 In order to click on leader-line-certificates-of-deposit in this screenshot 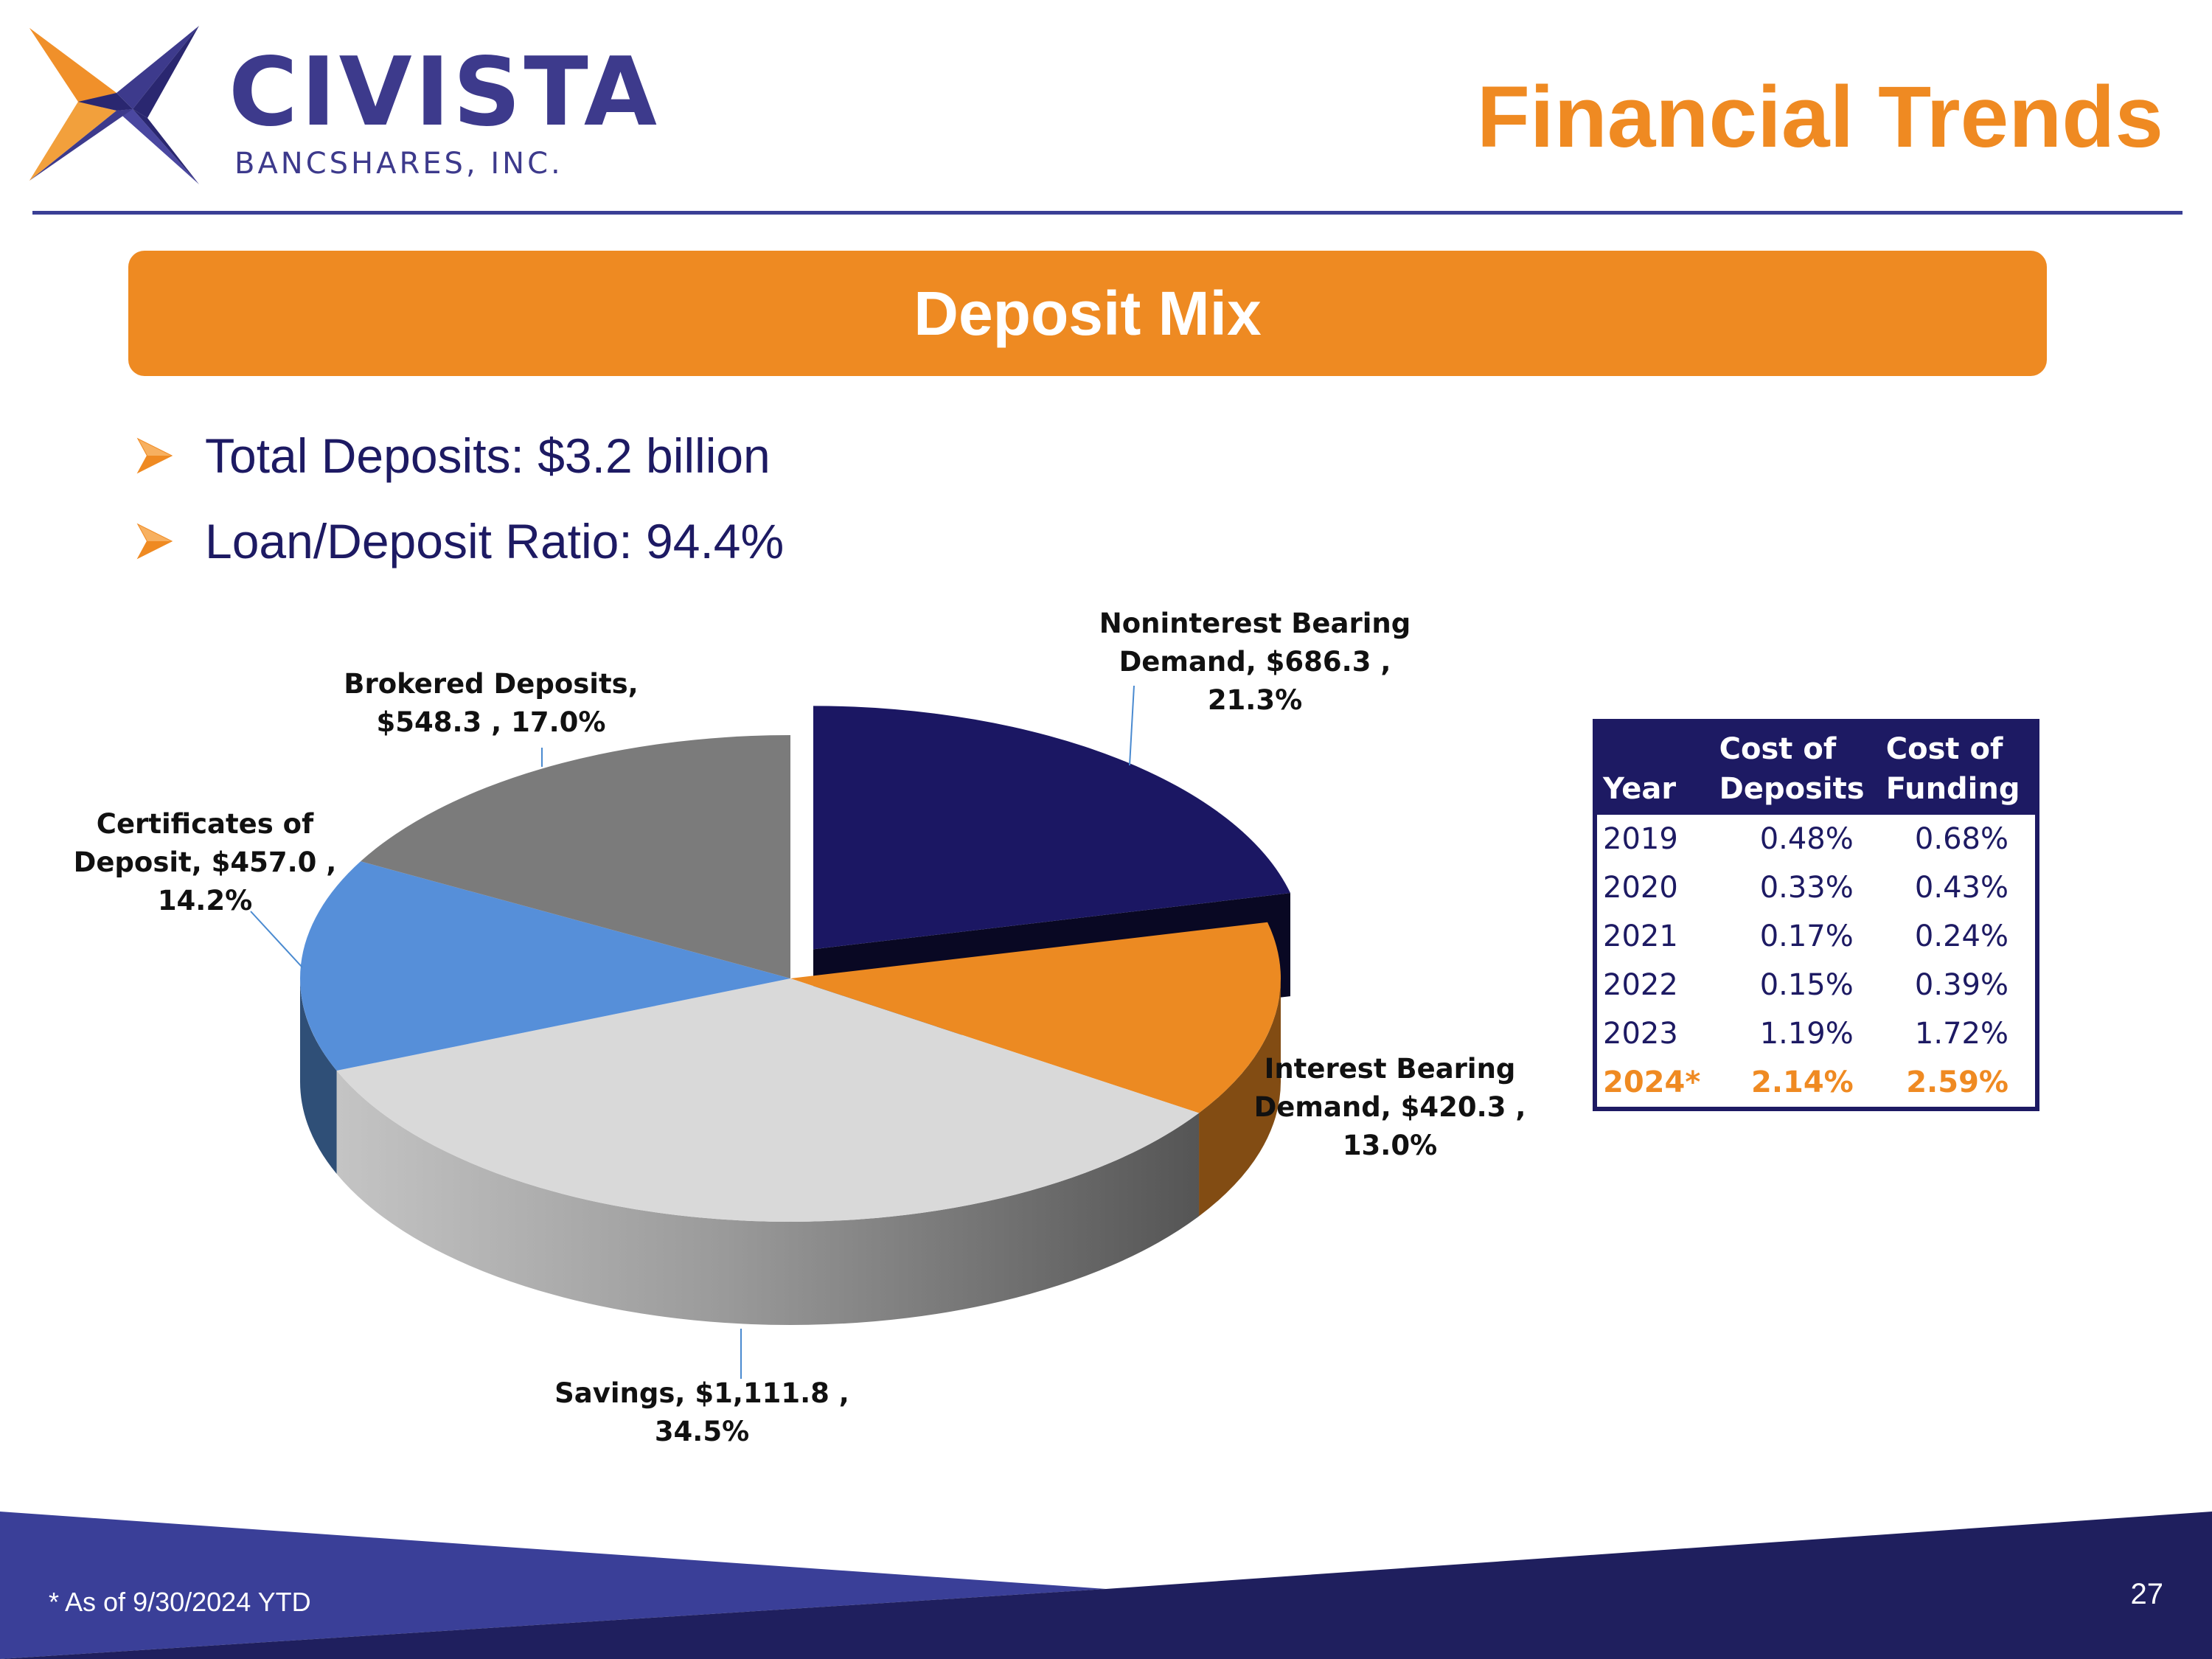, I will do `click(276, 939)`.